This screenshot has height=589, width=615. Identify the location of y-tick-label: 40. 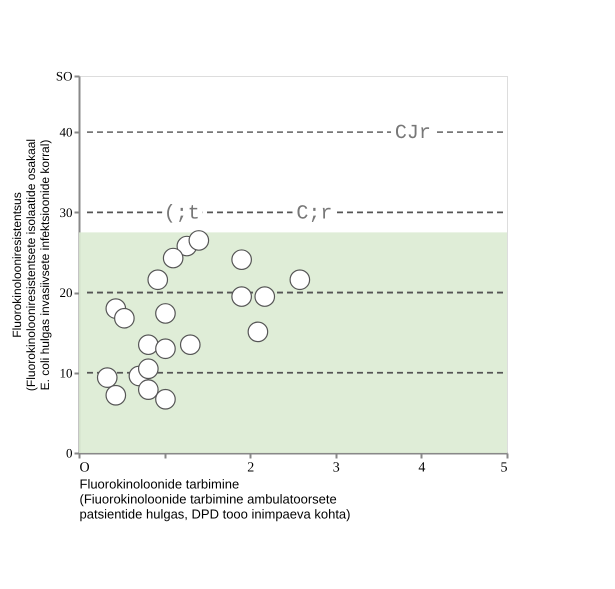
(66, 132).